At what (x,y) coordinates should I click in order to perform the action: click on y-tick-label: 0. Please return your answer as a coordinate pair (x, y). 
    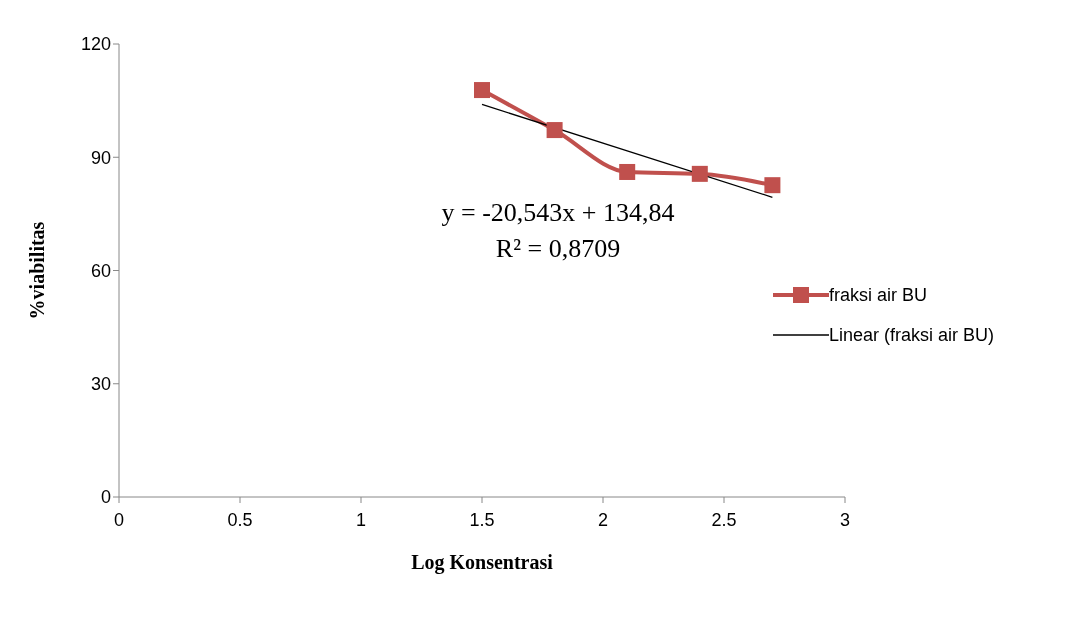
    Looking at the image, I should click on (105, 497).